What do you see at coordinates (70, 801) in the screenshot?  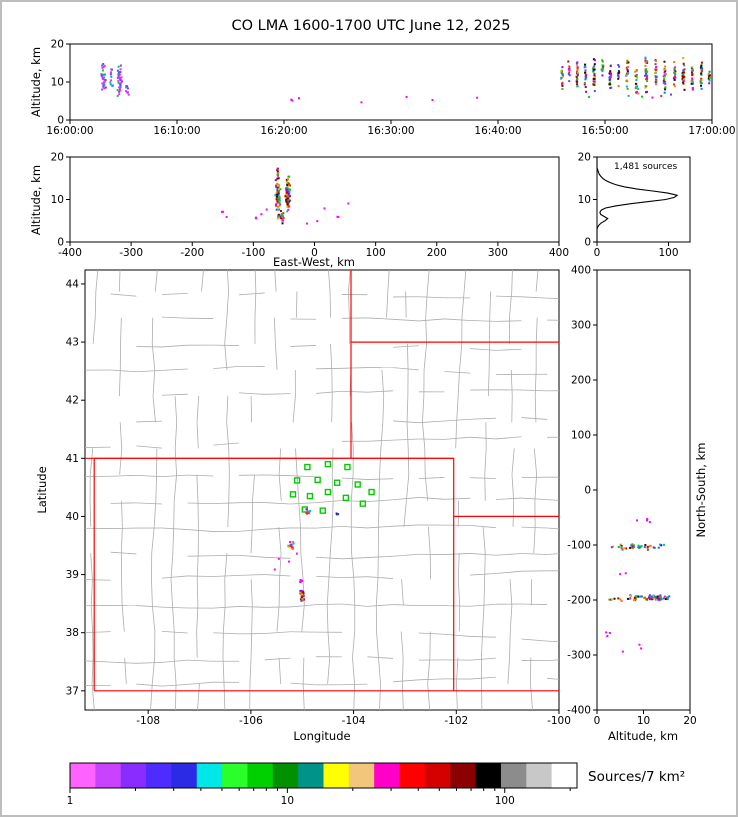 I see `svg-text: 1` at bounding box center [70, 801].